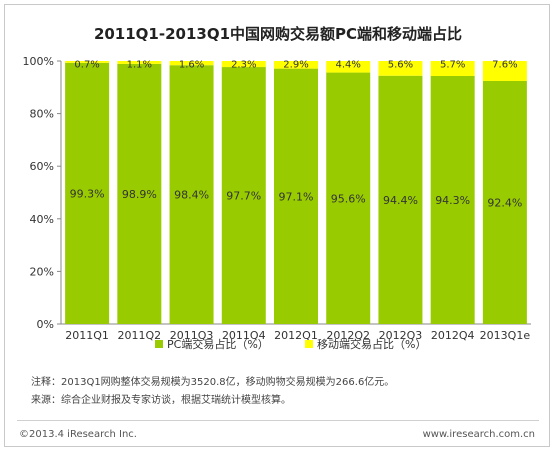 This screenshot has height=453, width=556. What do you see at coordinates (45, 324) in the screenshot?
I see `y-tick-label: 0%` at bounding box center [45, 324].